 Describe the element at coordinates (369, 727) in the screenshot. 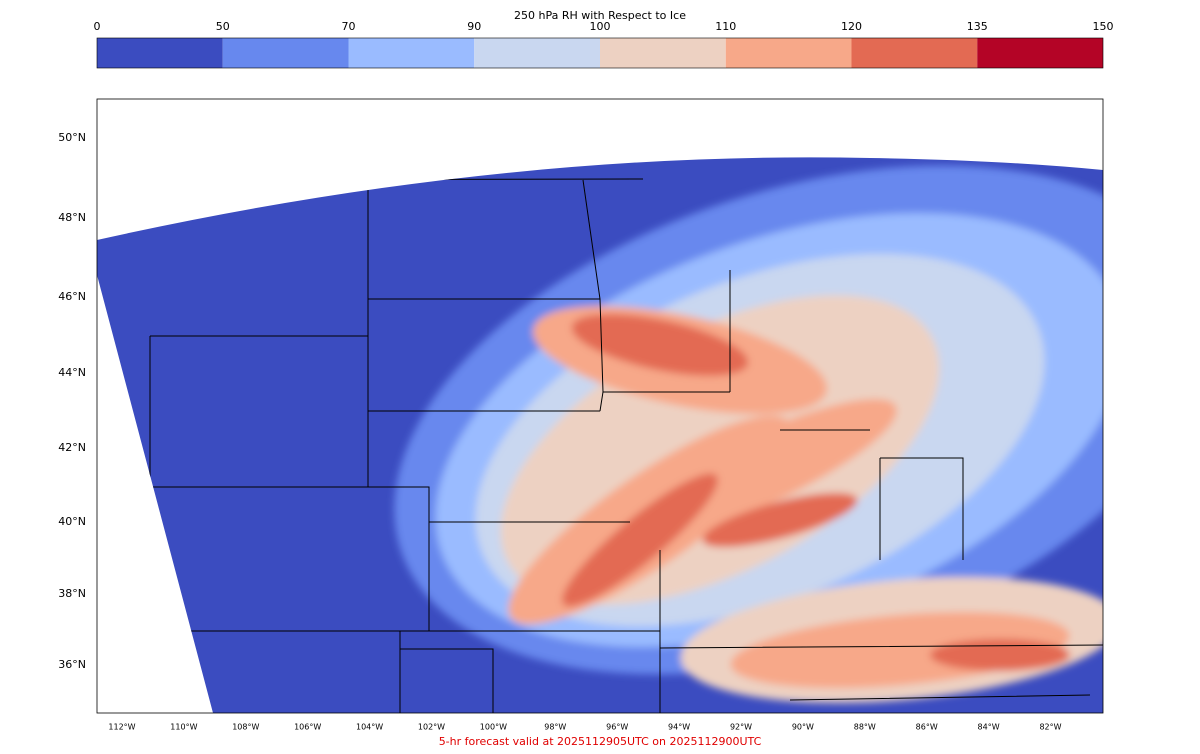

I see `longitude-label: 104°W` at that location.